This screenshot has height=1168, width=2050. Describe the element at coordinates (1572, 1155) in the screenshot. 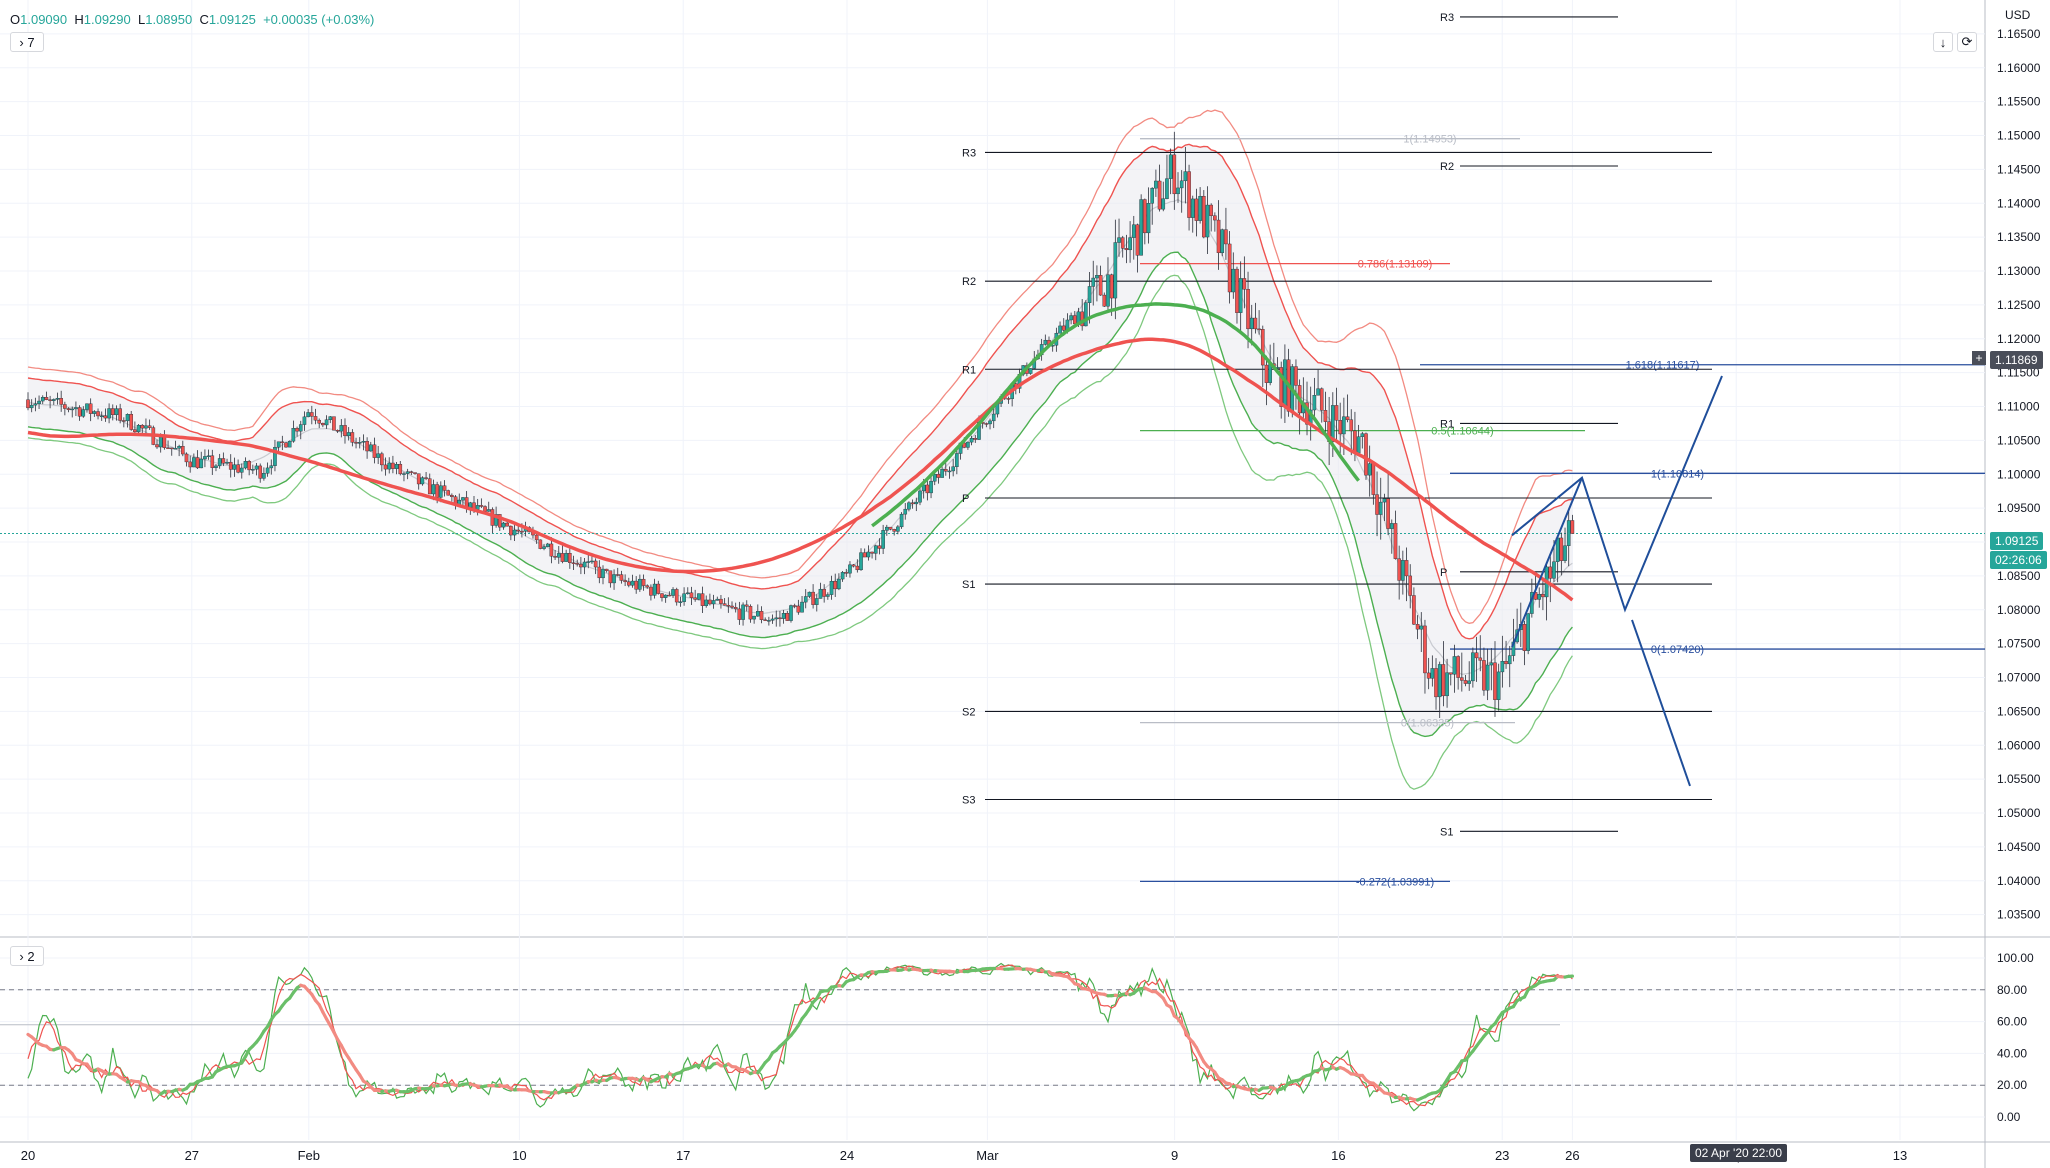

I see `time-tick-label: 26` at that location.